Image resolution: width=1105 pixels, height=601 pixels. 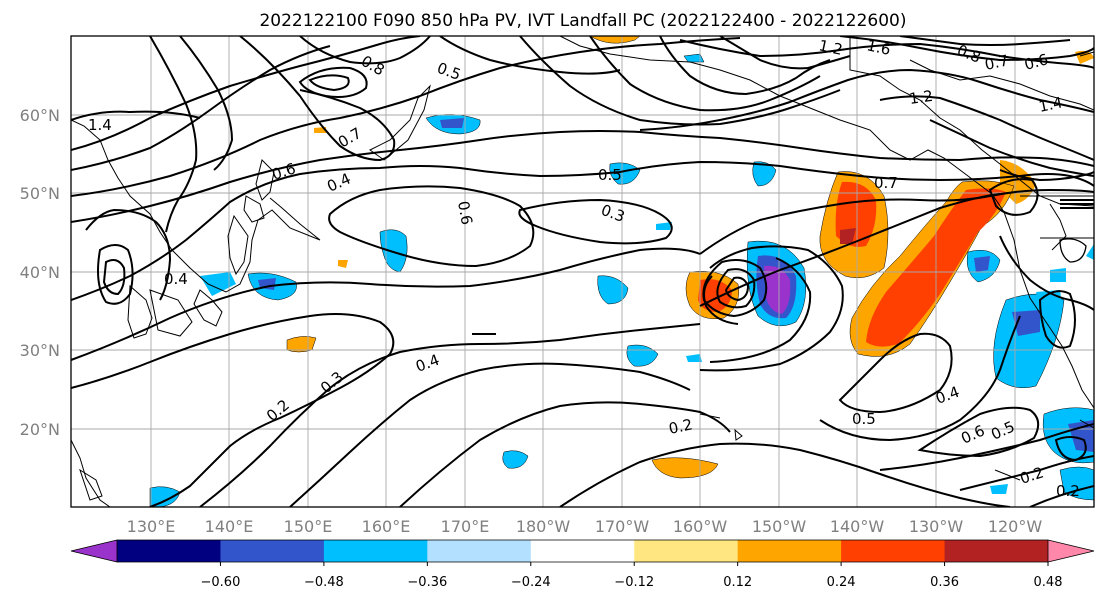 What do you see at coordinates (737, 582) in the screenshot?
I see `colorbar-tick-label: 0.12` at bounding box center [737, 582].